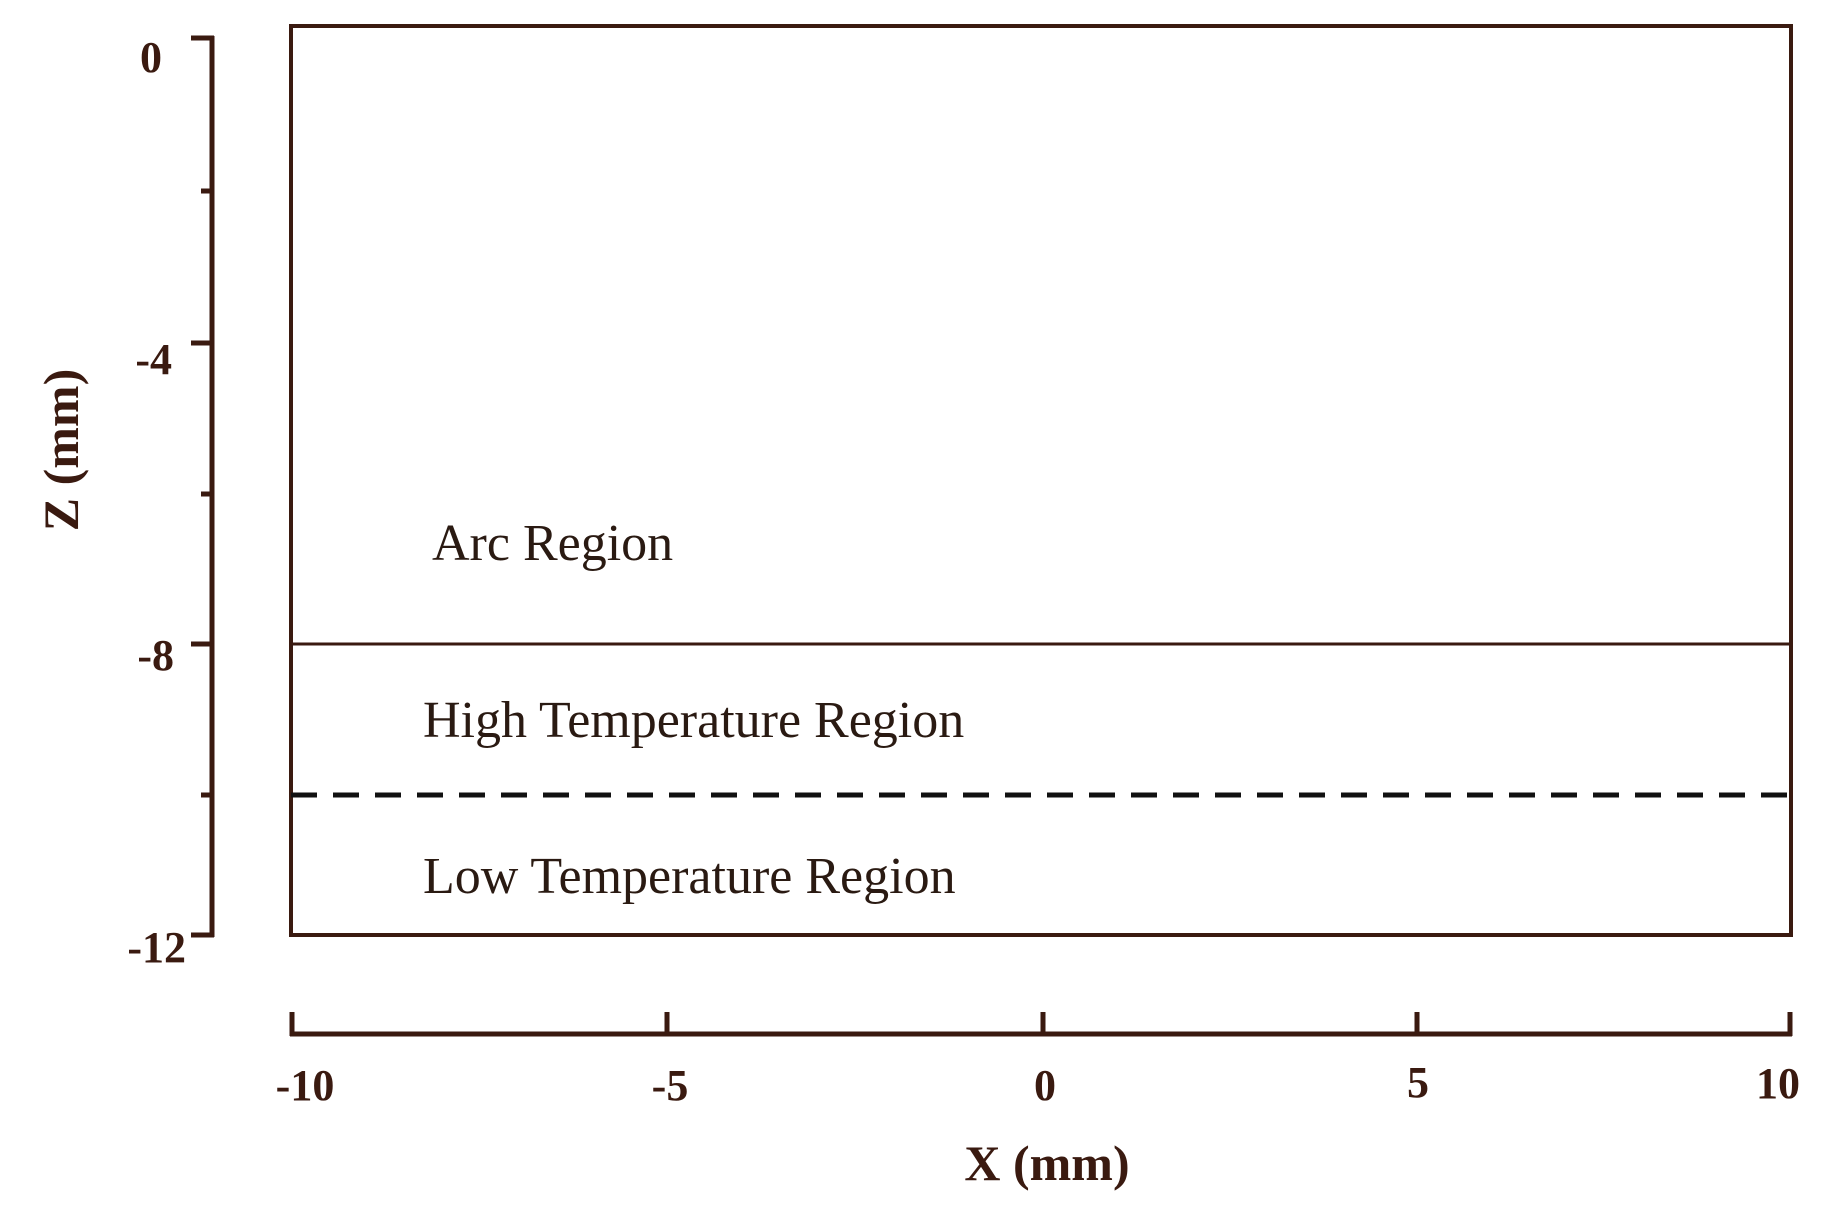  I want to click on z-axis: 0 -4 -8 -12 Z (mm), so click(124, 502).